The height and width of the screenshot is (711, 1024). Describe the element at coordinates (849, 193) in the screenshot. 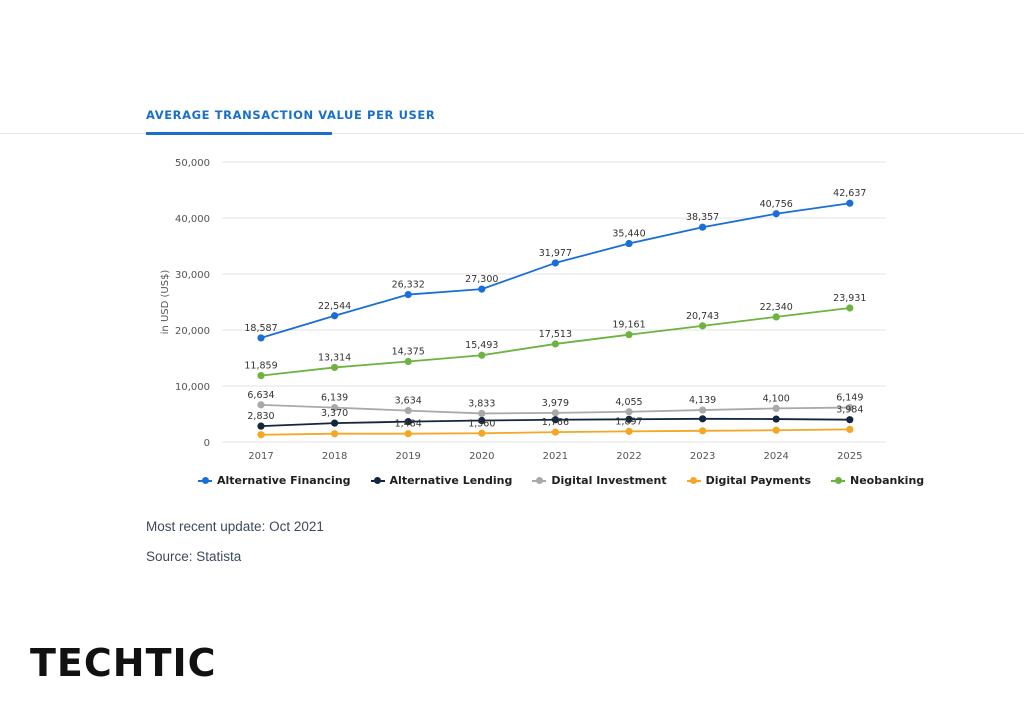

I see `data-label: 42,637` at that location.